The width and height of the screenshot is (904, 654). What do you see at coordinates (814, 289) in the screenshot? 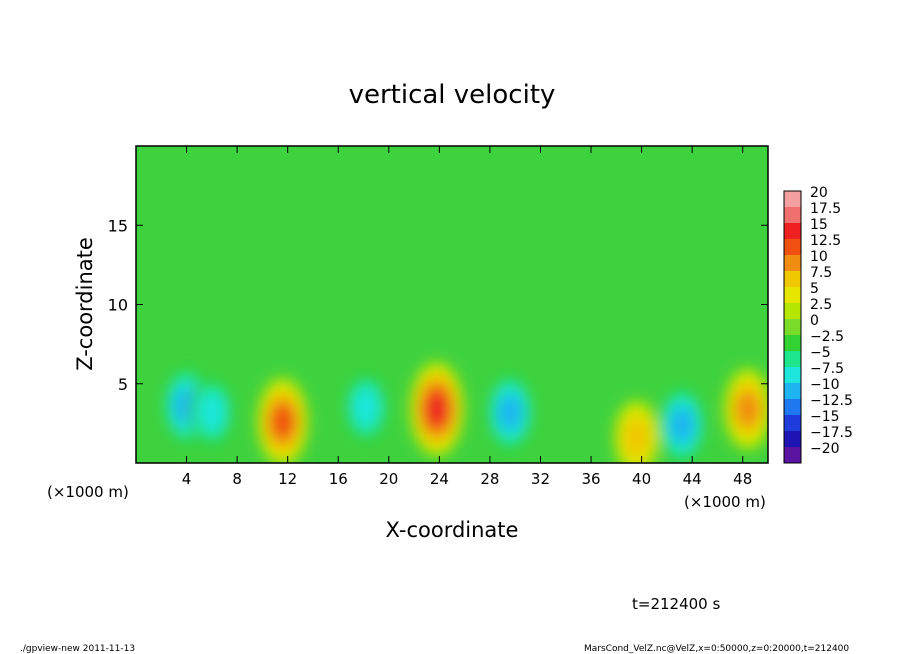
I see `colorbar-label: 5` at bounding box center [814, 289].